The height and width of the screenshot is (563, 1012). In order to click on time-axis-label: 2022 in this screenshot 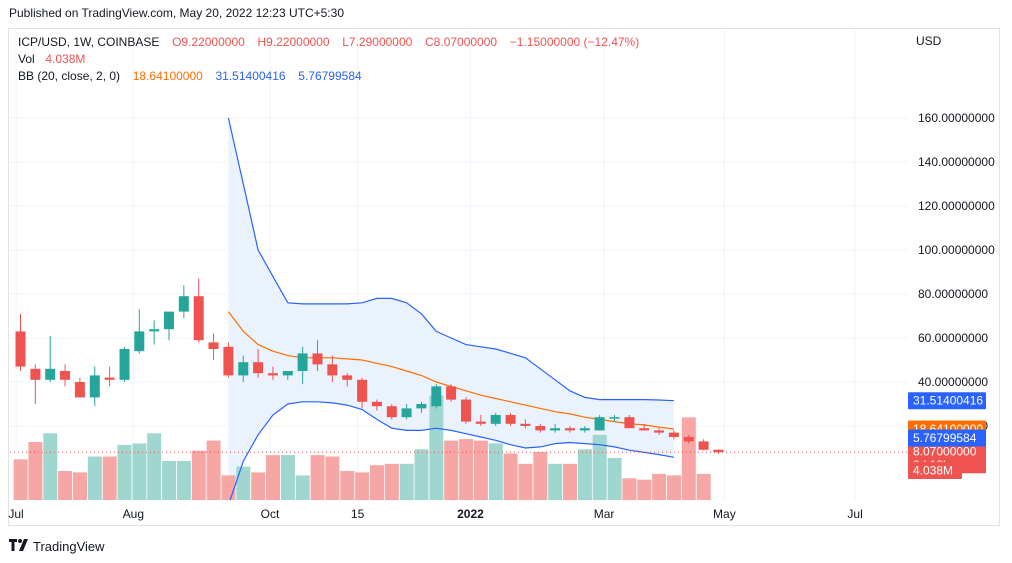, I will do `click(470, 514)`.